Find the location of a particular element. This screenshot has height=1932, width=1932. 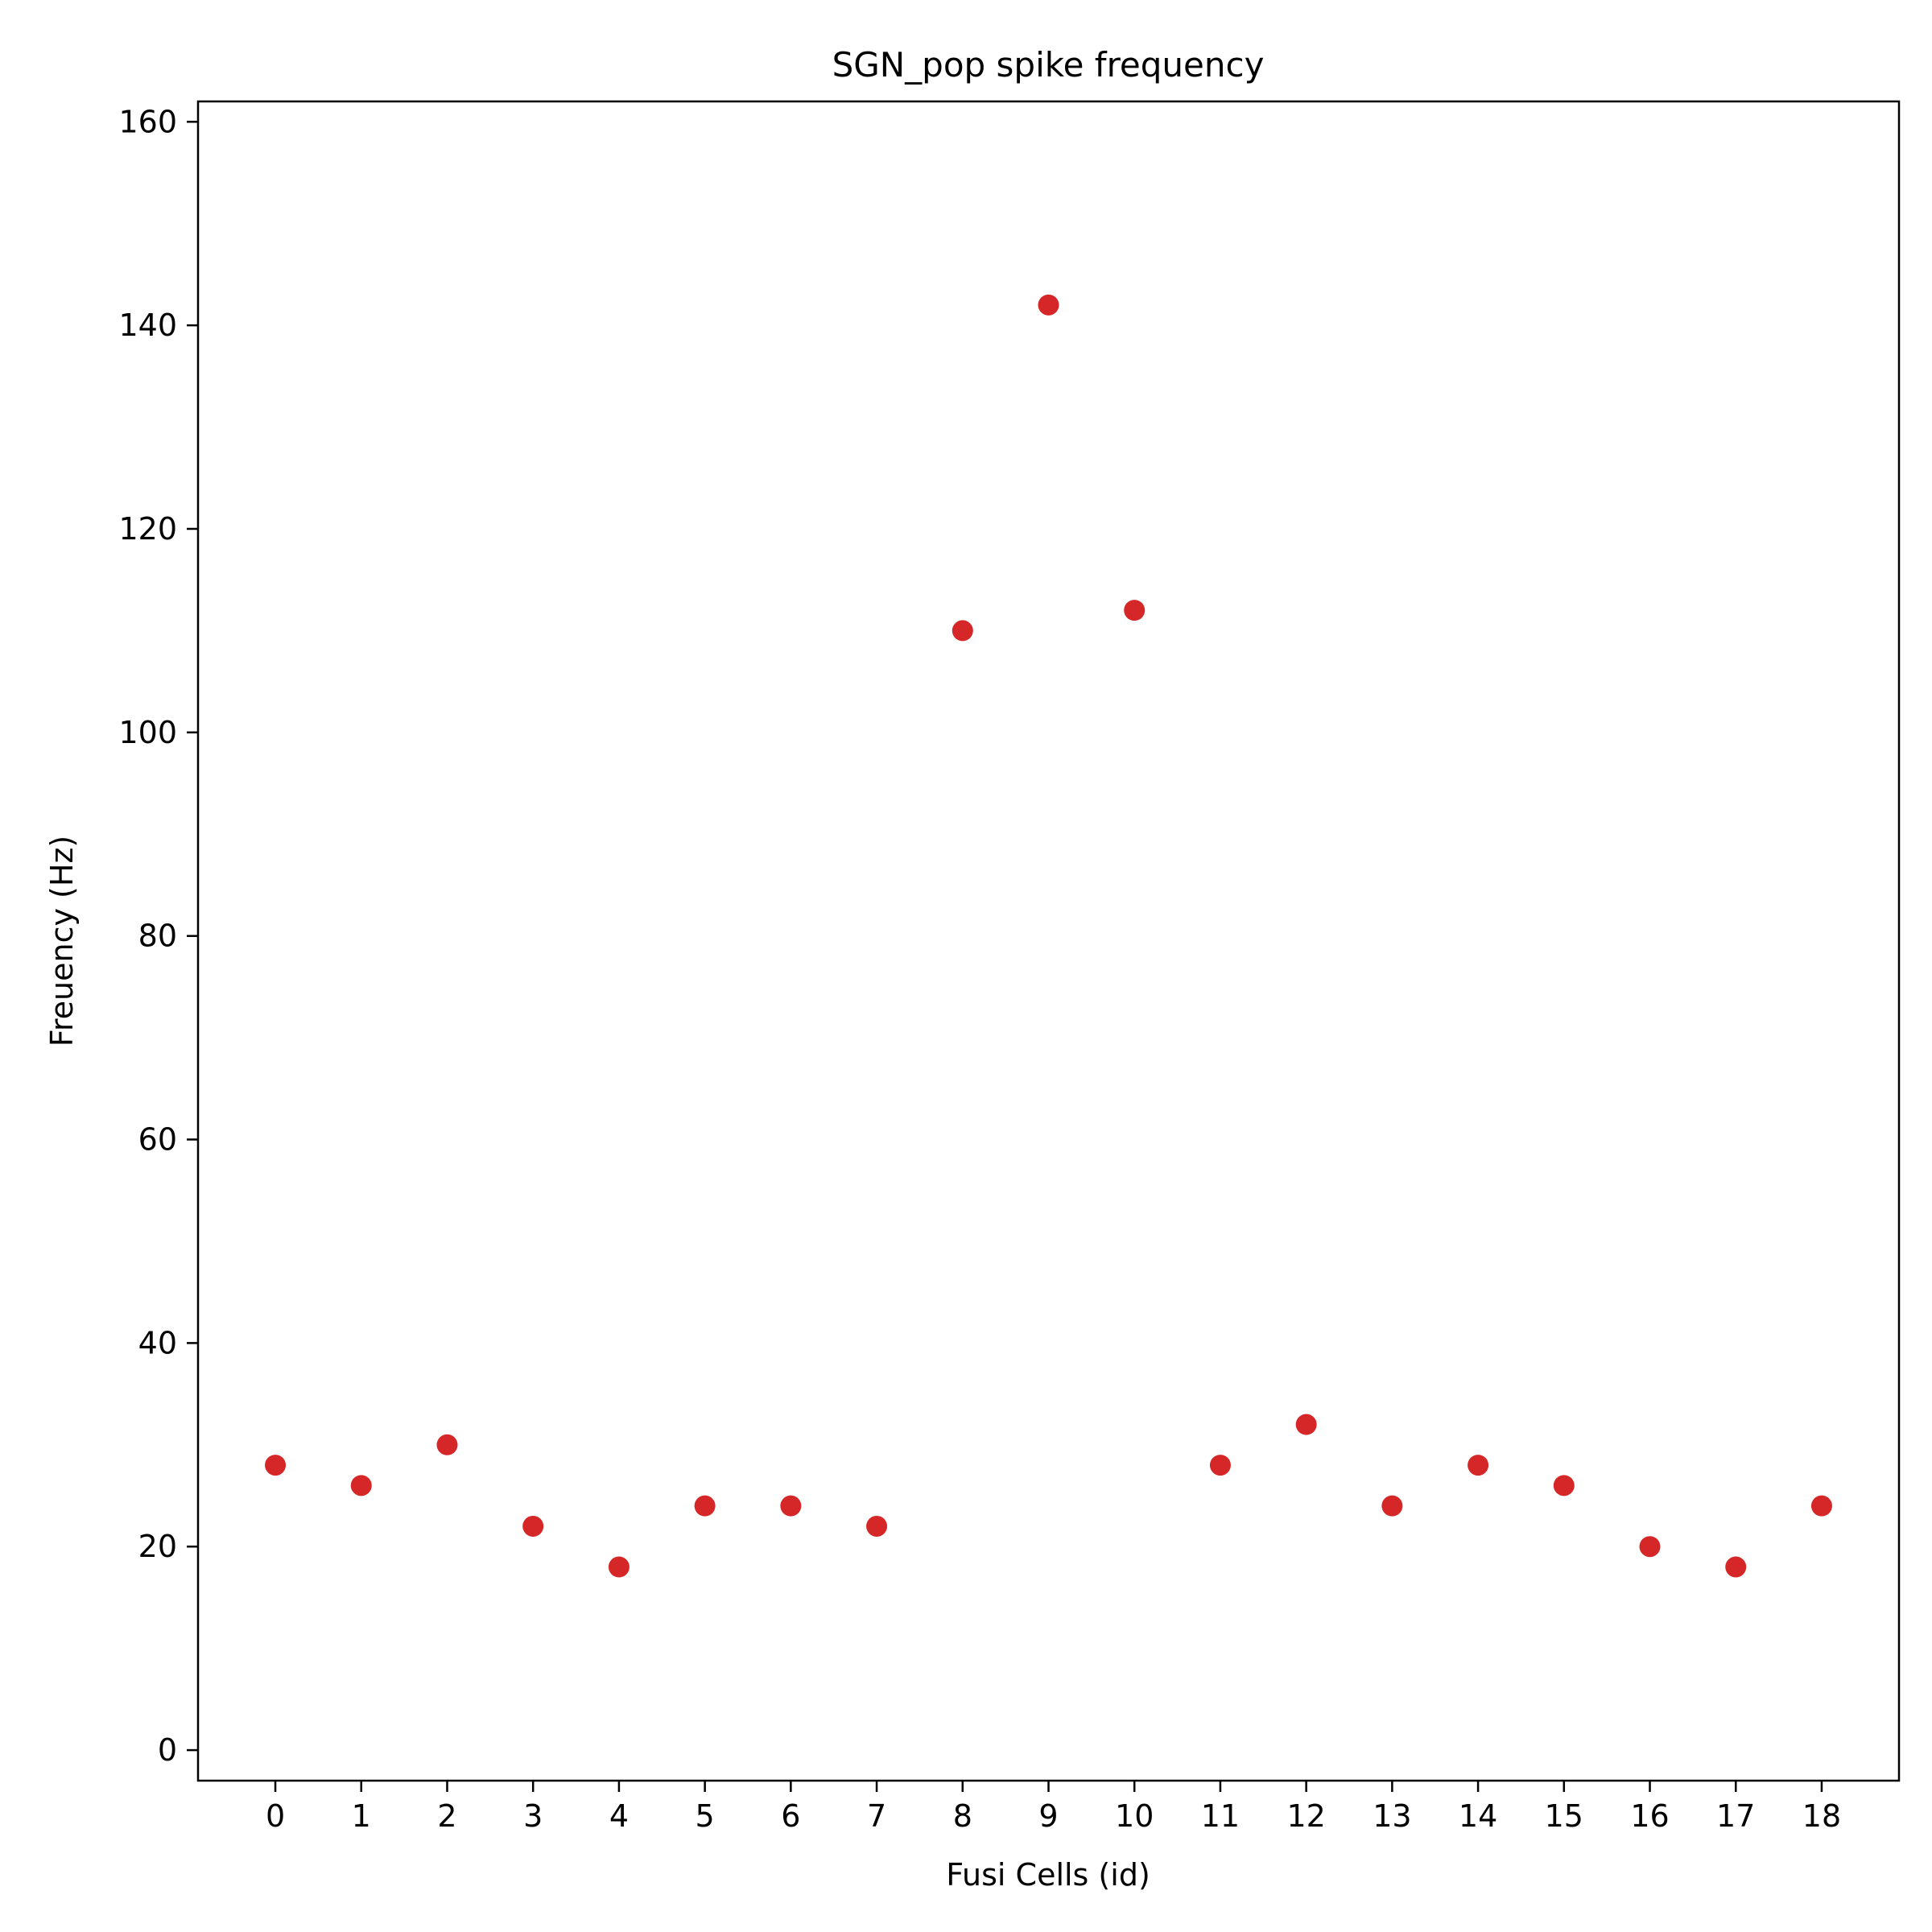

x-tick-label: 15 is located at coordinates (1564, 1816).